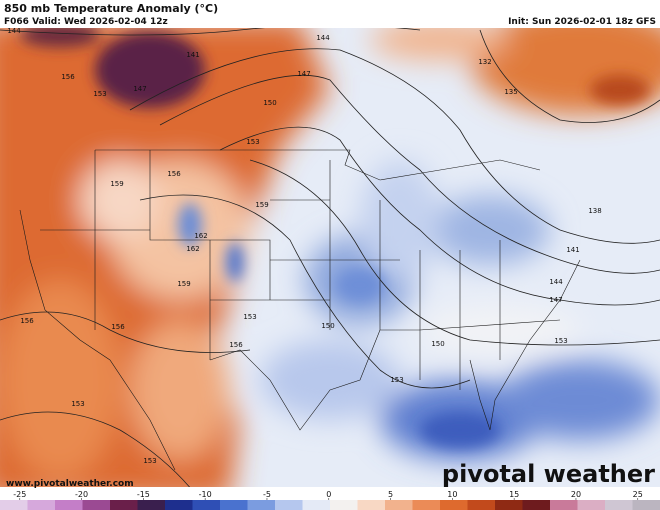  I want to click on colorbar-tick-label: -5, so click(267, 494).